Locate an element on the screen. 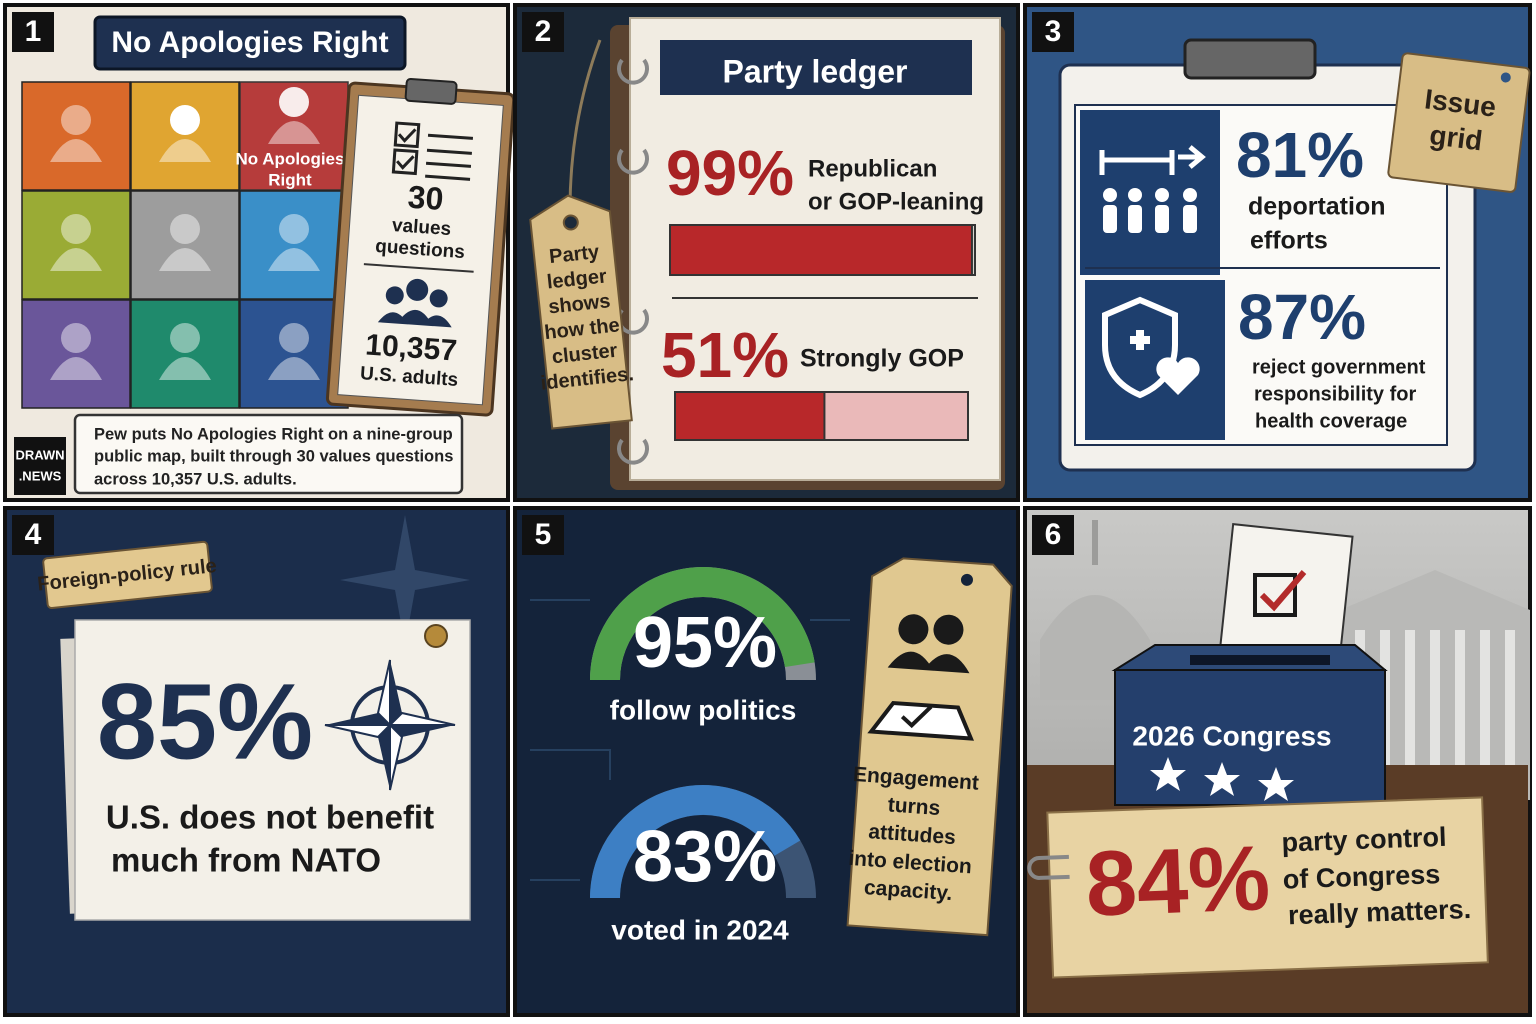 The image size is (1536, 1024). group: Issue grid is located at coordinates (1459, 122).